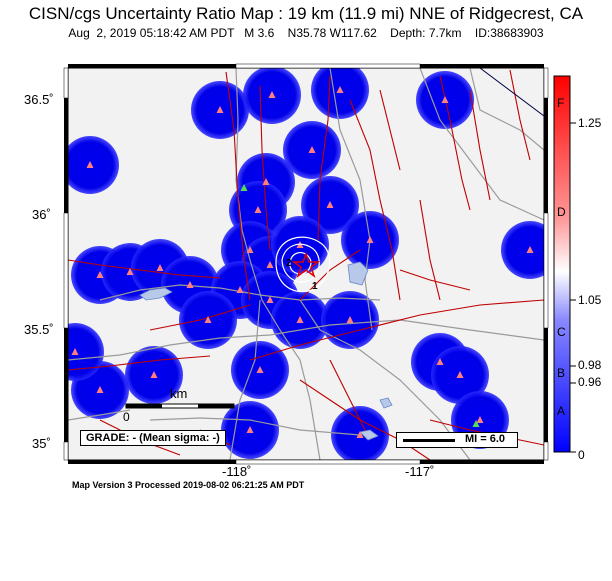 The width and height of the screenshot is (612, 581). Describe the element at coordinates (561, 373) in the screenshot. I see `grade-label: B` at that location.